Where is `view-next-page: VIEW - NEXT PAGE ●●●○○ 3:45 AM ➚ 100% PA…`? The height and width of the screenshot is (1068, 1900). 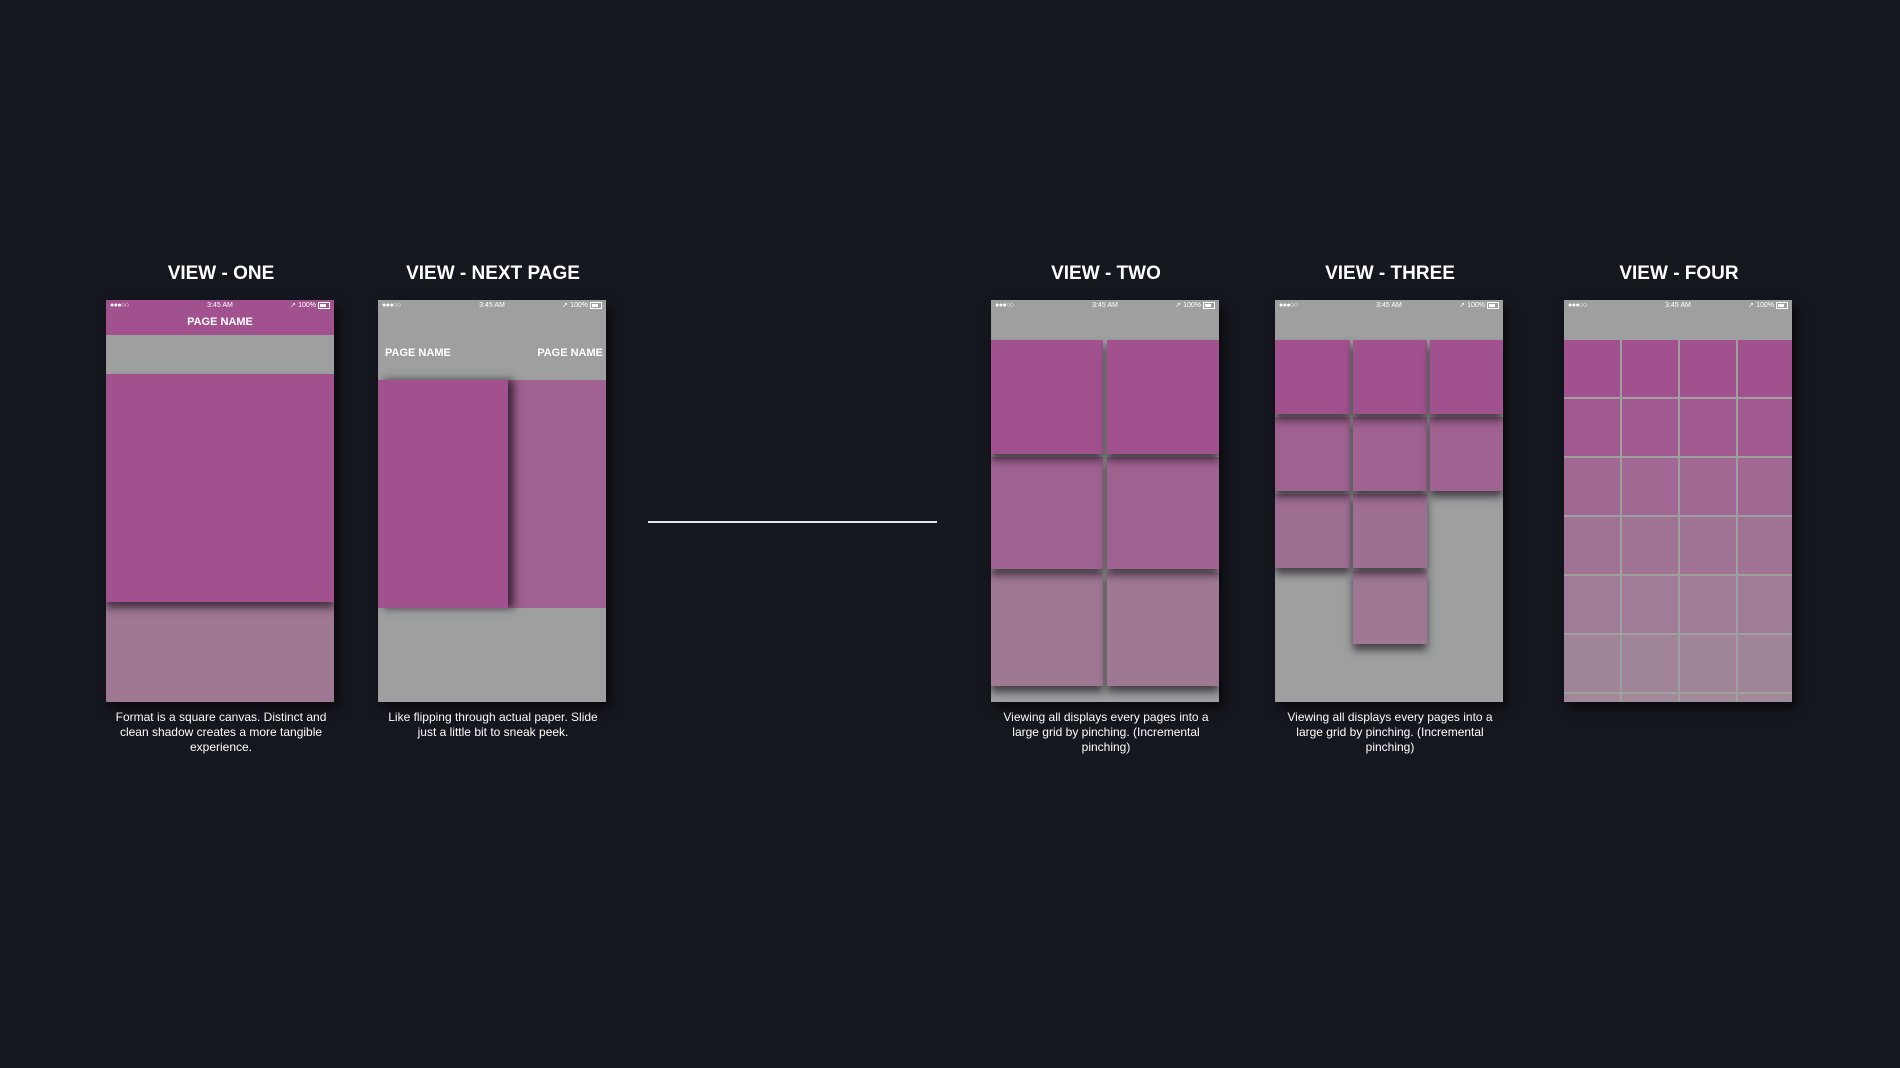 view-next-page: VIEW - NEXT PAGE ●●●○○ 3:45 AM ➚ 100% PA… is located at coordinates (493, 501).